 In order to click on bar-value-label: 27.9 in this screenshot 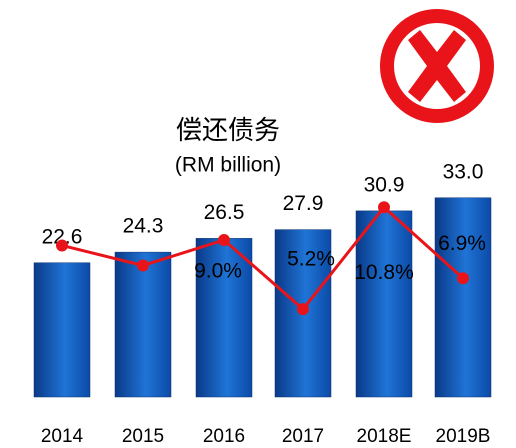, I will do `click(303, 203)`.